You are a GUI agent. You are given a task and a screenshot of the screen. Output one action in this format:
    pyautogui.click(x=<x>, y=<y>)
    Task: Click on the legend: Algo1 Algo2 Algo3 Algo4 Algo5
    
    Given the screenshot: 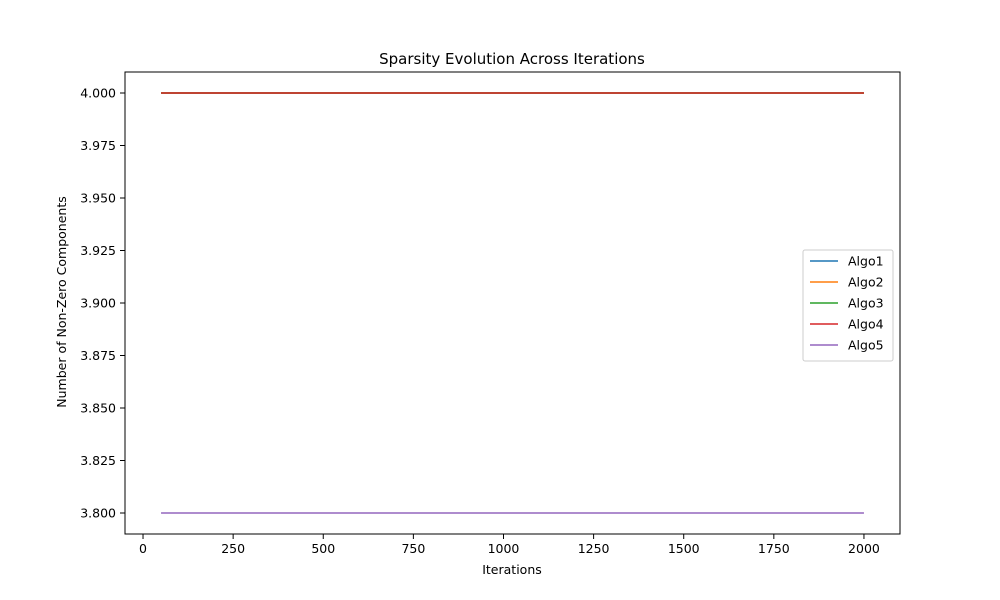 What is the action you would take?
    pyautogui.click(x=848, y=305)
    